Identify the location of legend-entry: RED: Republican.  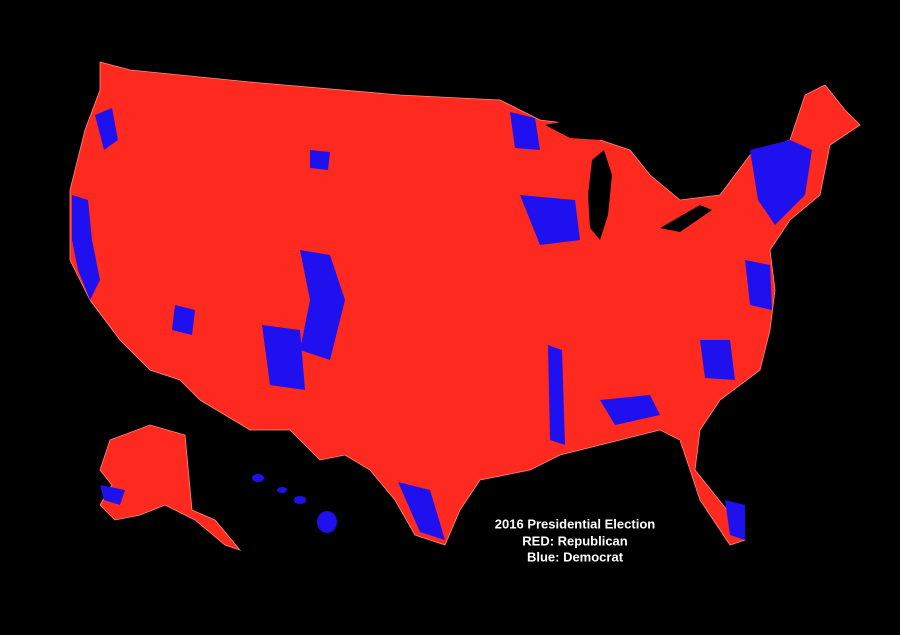
(575, 540).